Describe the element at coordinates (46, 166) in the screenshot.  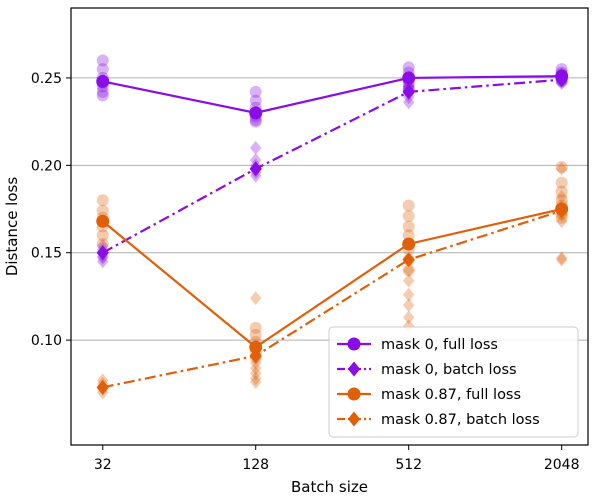
I see `y-tick-label: 0.20` at that location.